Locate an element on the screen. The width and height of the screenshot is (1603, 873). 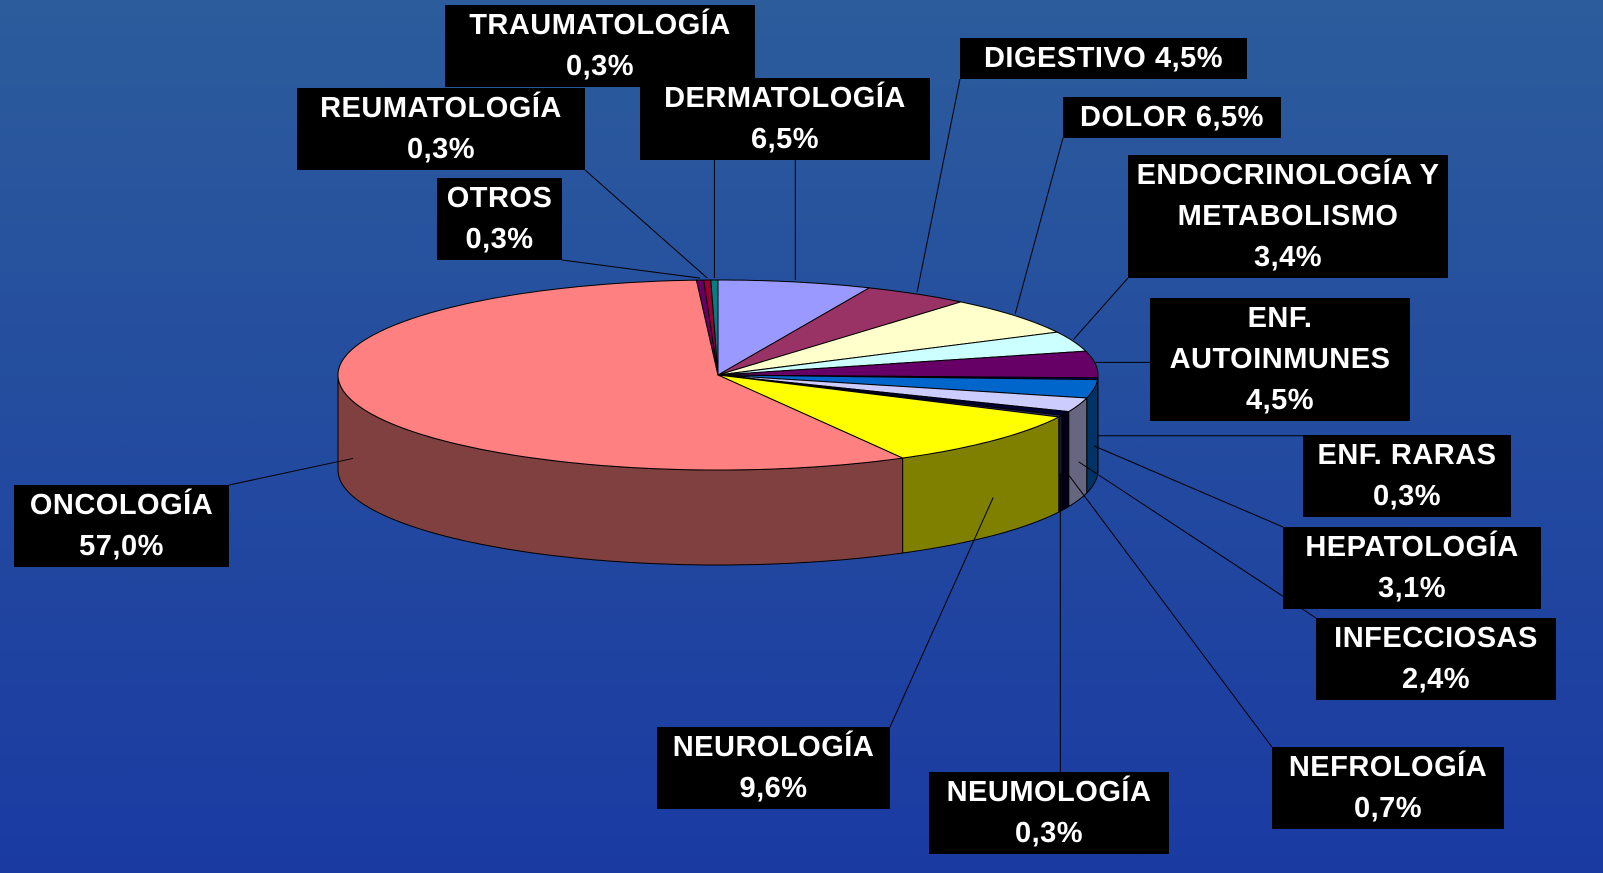
data-label: NEUROLOGÍA 9,6% is located at coordinates (773, 768).